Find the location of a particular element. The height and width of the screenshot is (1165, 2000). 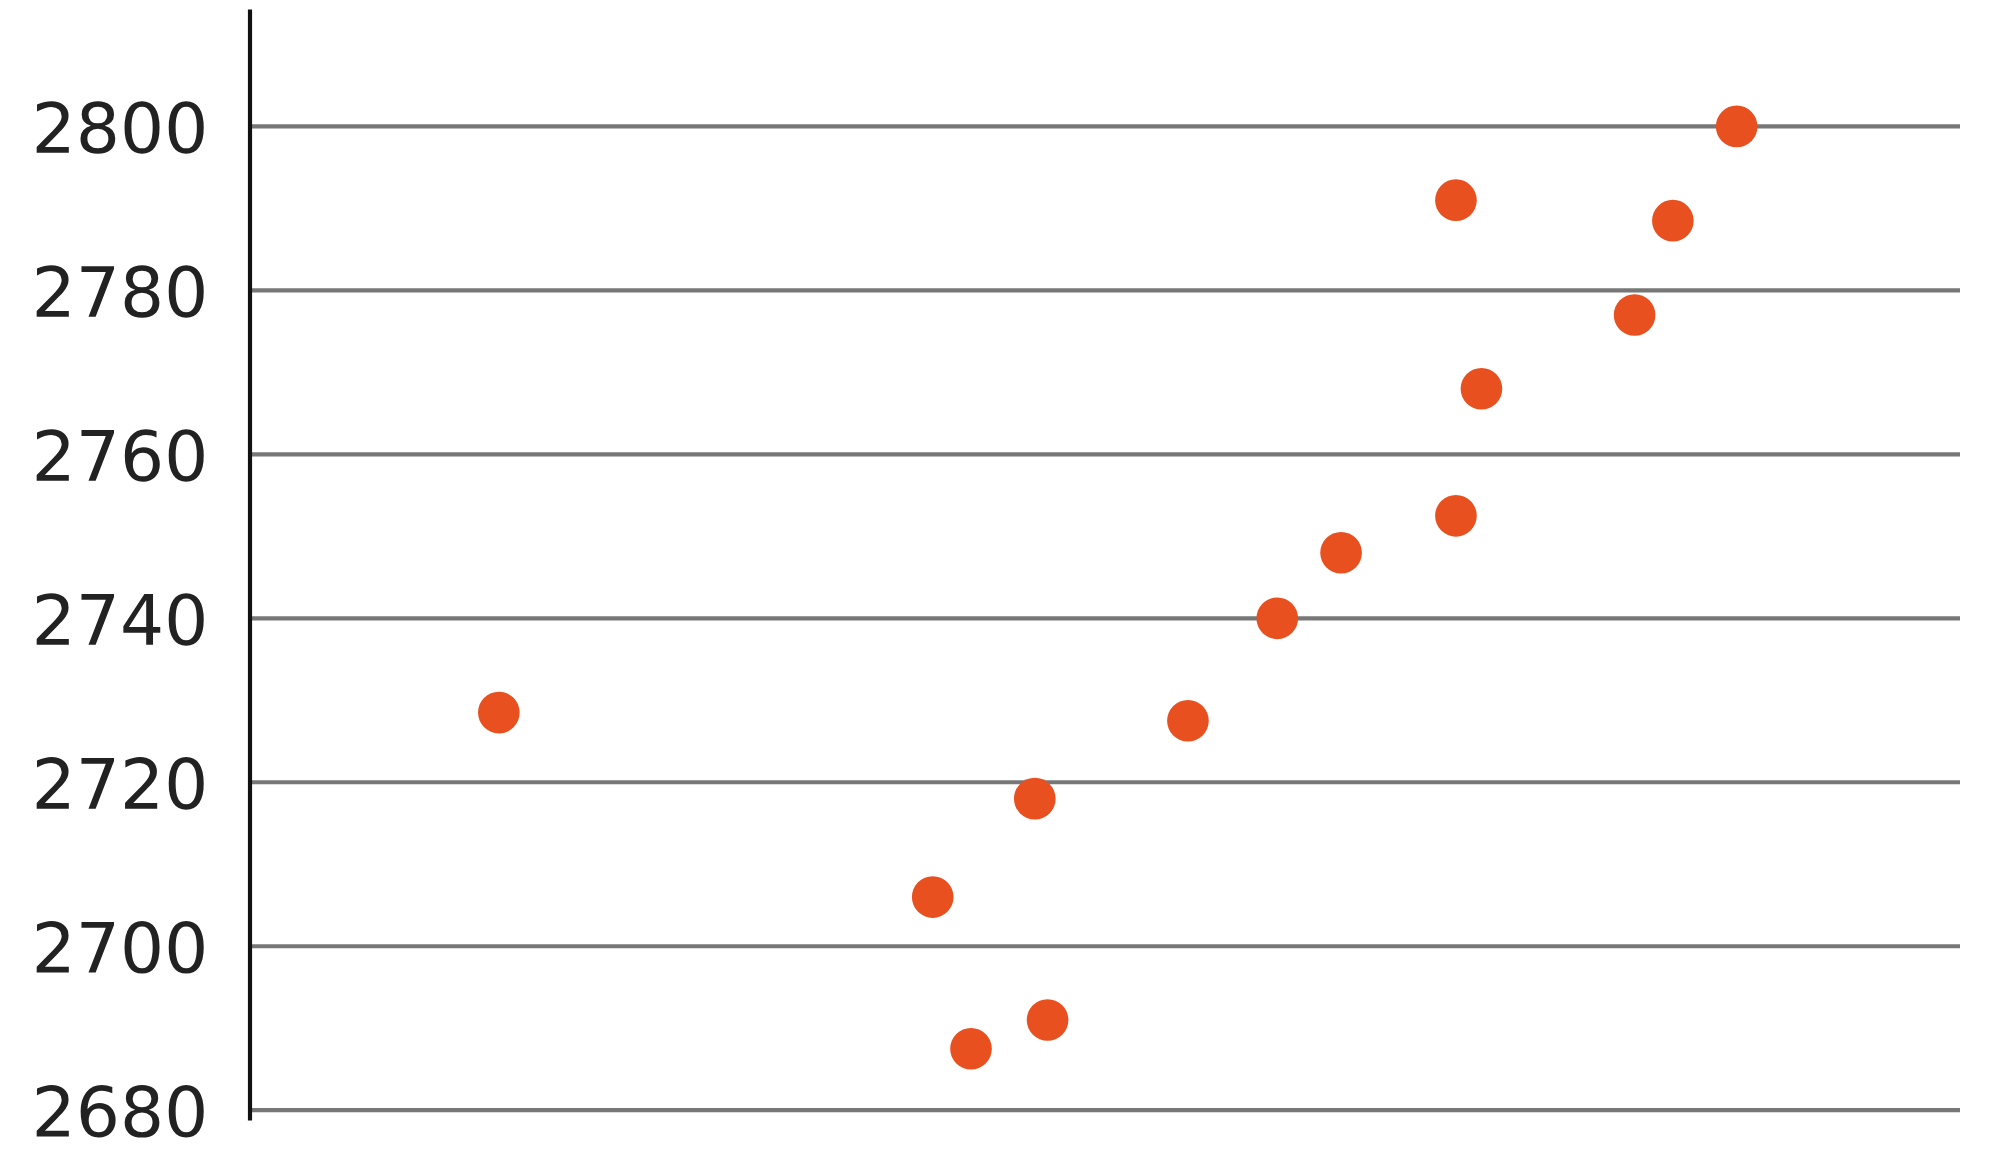

y-tick-label: 2780 is located at coordinates (120, 291).